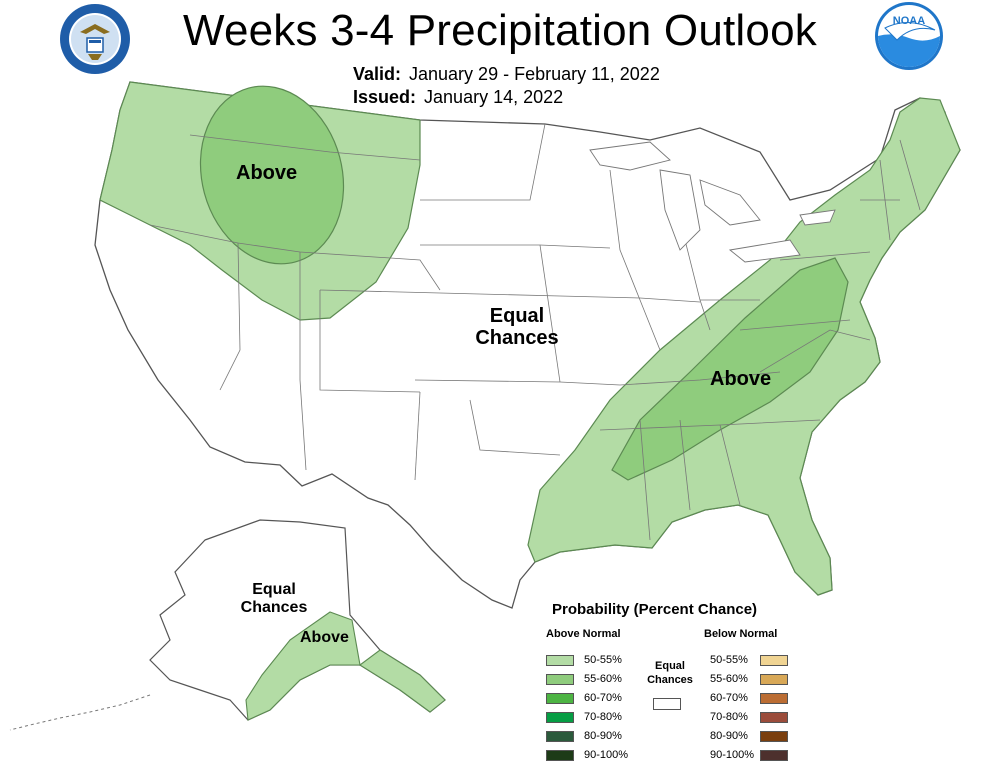 This screenshot has height=772, width=1000. What do you see at coordinates (324, 637) in the screenshot?
I see `alaska-above-label: Above` at bounding box center [324, 637].